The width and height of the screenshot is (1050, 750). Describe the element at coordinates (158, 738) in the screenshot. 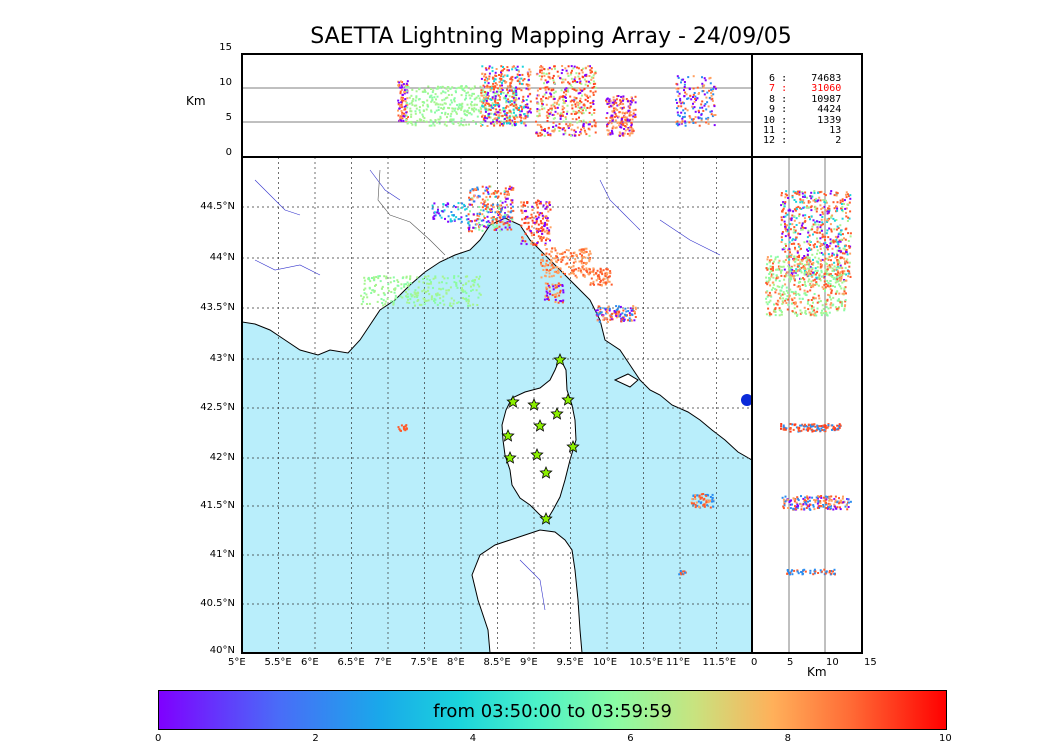

I see `colorbar-tick-label: 0` at that location.